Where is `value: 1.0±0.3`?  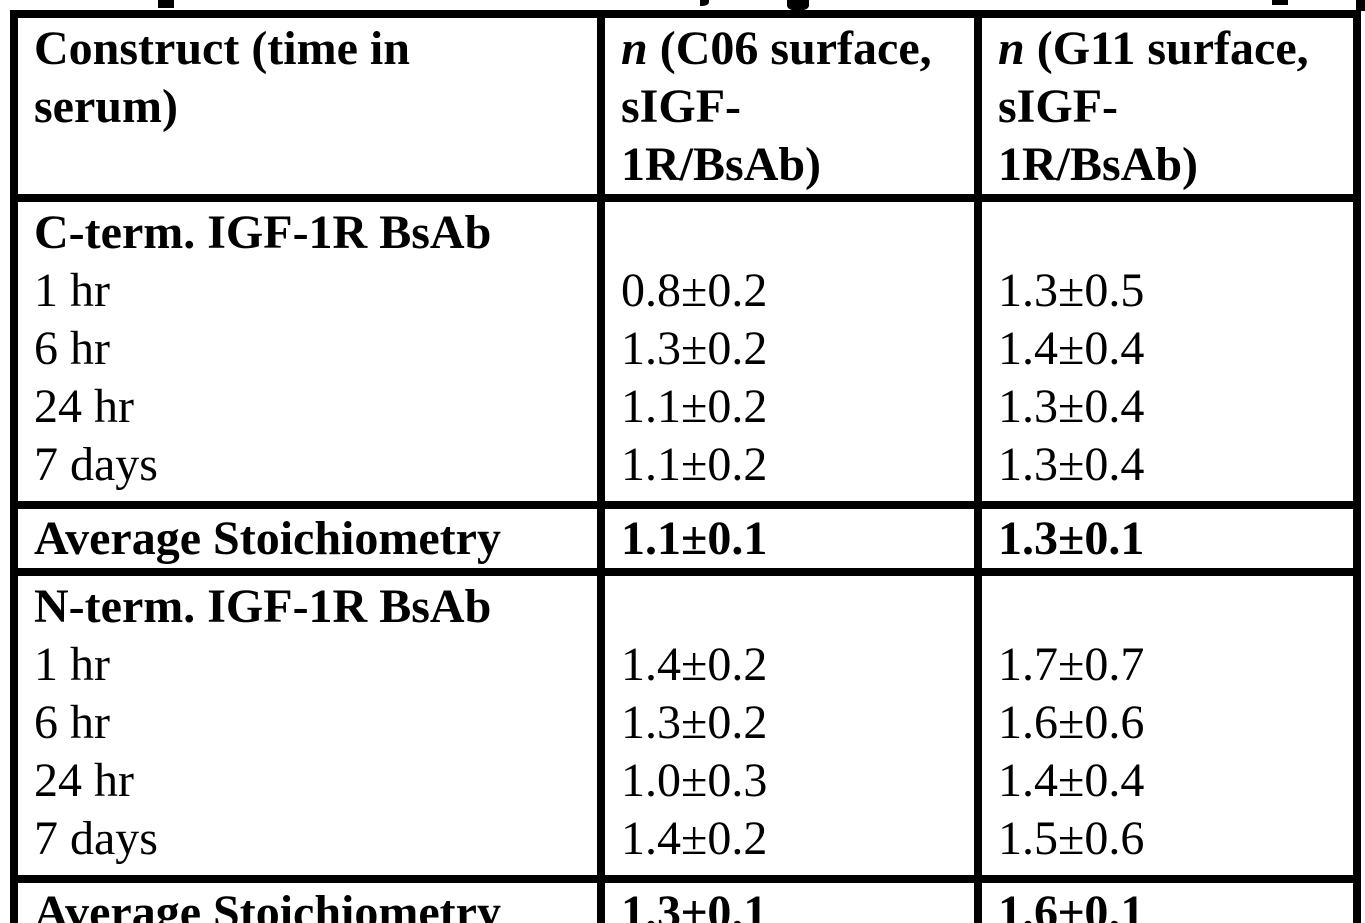
value: 1.0±0.3 is located at coordinates (694, 780).